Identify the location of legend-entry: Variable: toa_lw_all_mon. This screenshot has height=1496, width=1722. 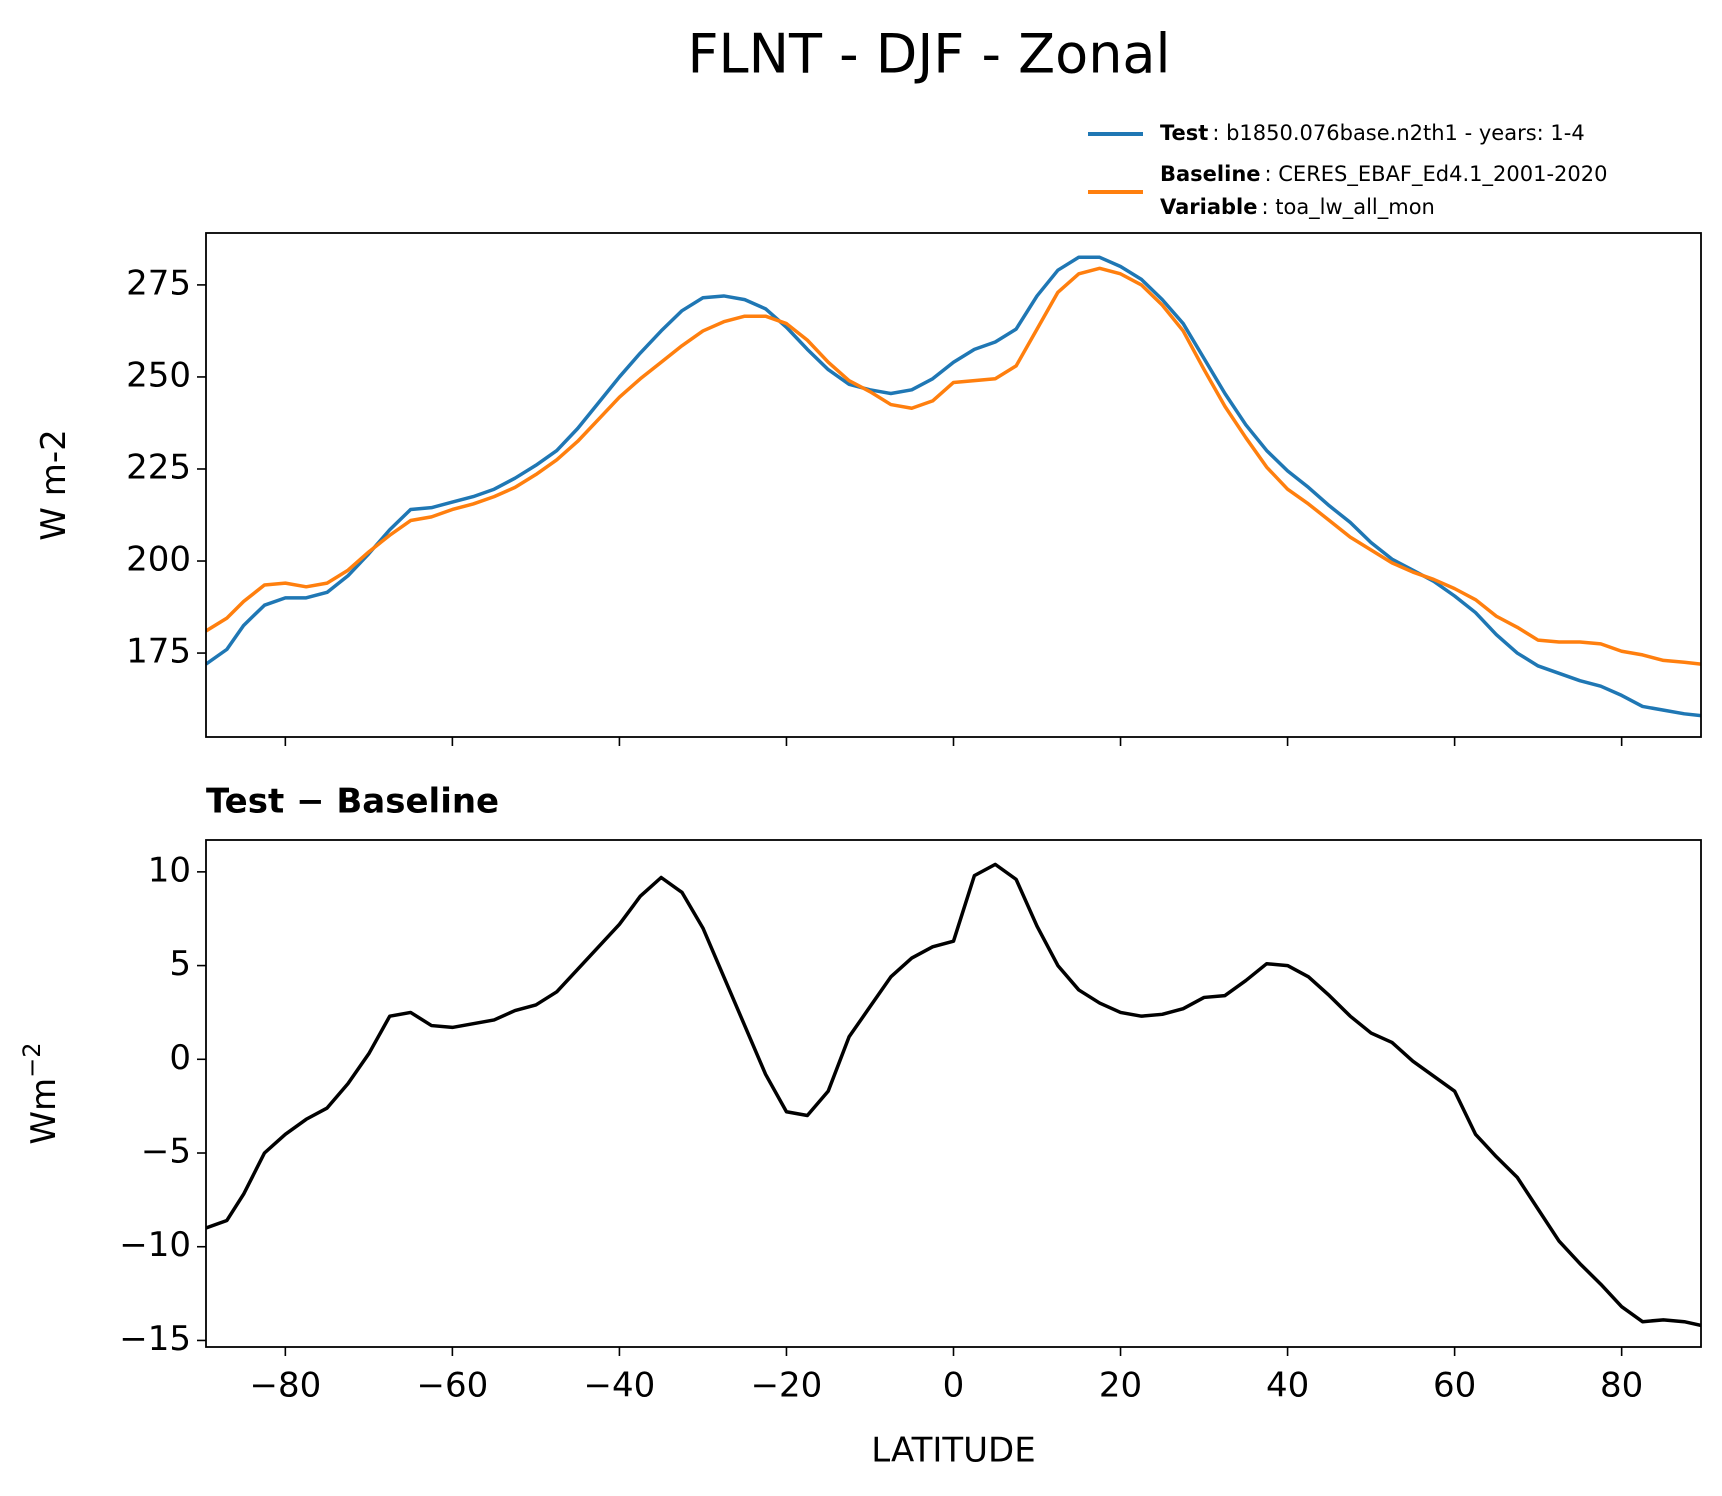
(1297, 207).